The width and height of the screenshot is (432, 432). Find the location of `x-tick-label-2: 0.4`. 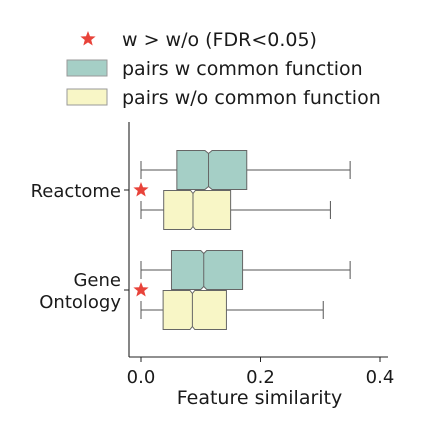

x-tick-label-2: 0.4 is located at coordinates (380, 377).